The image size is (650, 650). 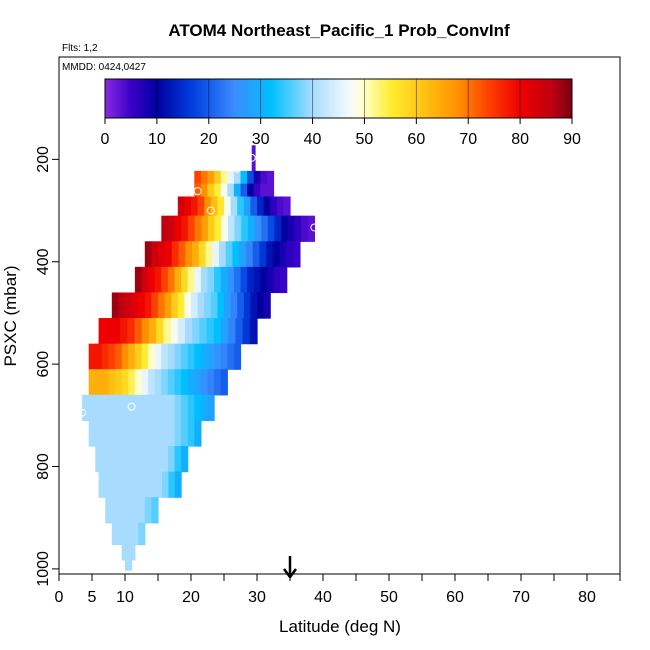 I want to click on colorbar-boundaries, so click(x=338, y=98).